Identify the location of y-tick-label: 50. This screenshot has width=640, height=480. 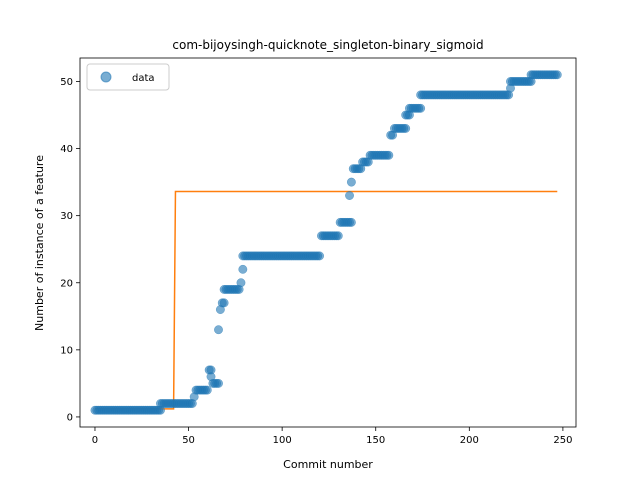
(66, 82).